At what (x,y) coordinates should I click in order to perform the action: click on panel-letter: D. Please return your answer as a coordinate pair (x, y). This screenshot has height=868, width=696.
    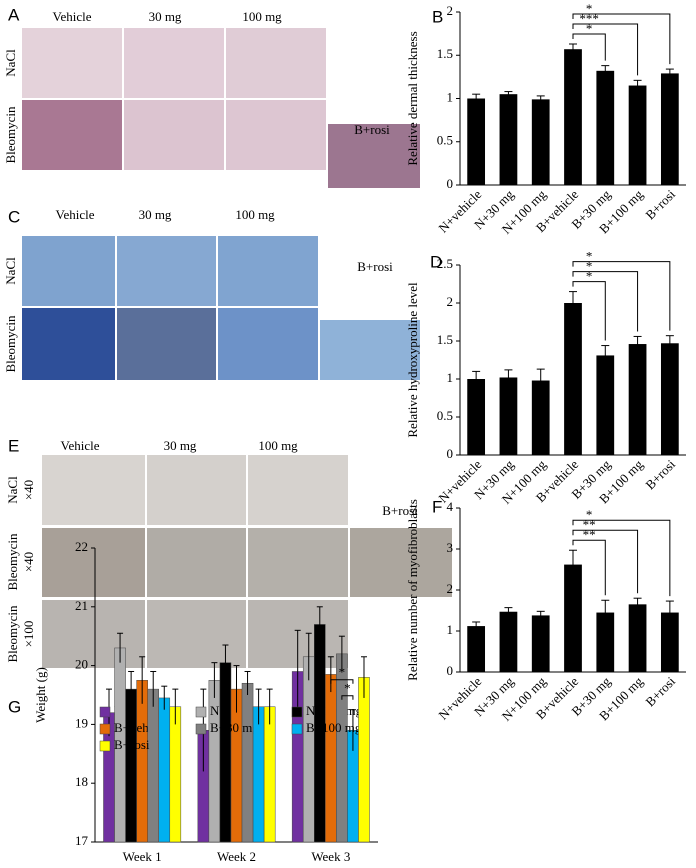
    Looking at the image, I should click on (436, 261).